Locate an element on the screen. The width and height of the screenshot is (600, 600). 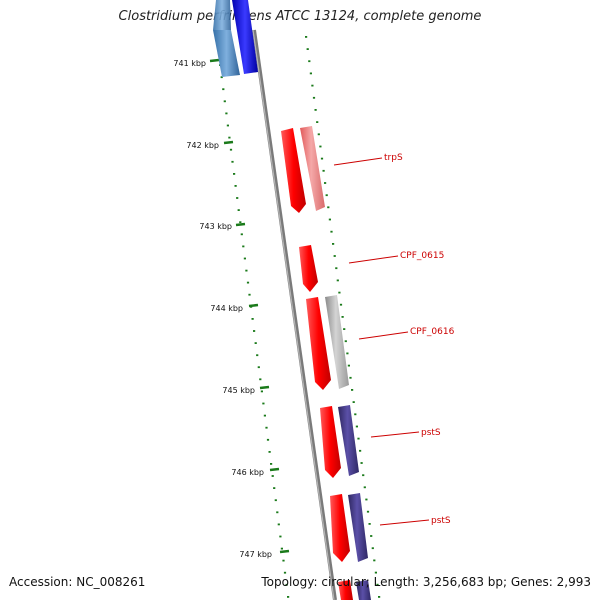
tick-label: 743 kbp is located at coordinates (215, 226).